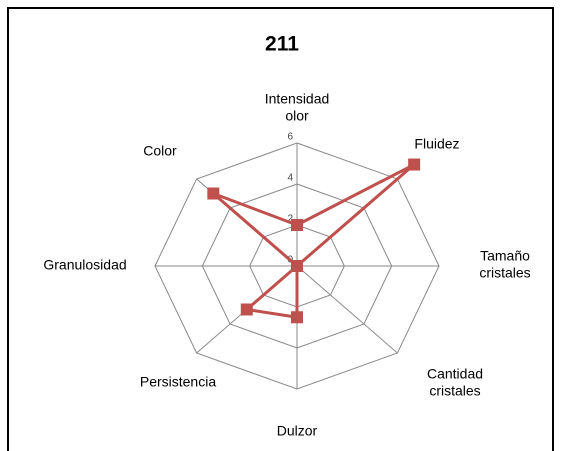 This screenshot has width=561, height=451. I want to click on y-tick-label: 6, so click(290, 137).